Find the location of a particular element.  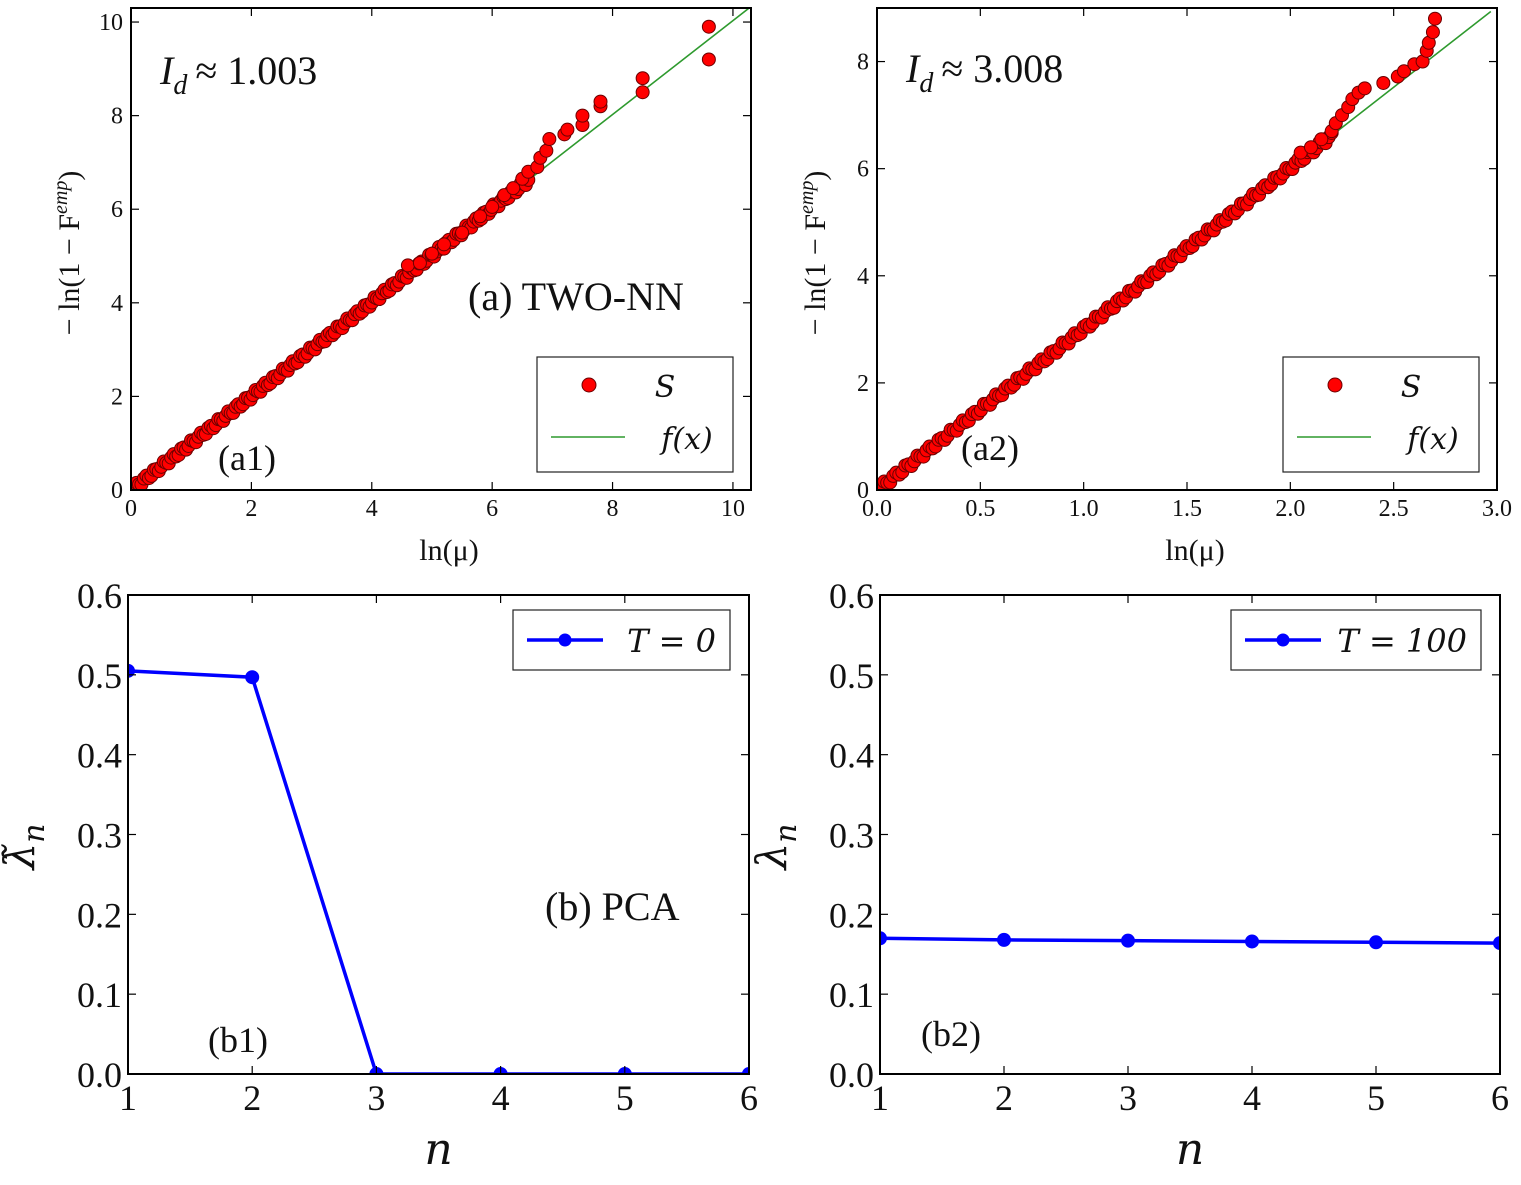

y-tick-label: 6 is located at coordinates (863, 170).